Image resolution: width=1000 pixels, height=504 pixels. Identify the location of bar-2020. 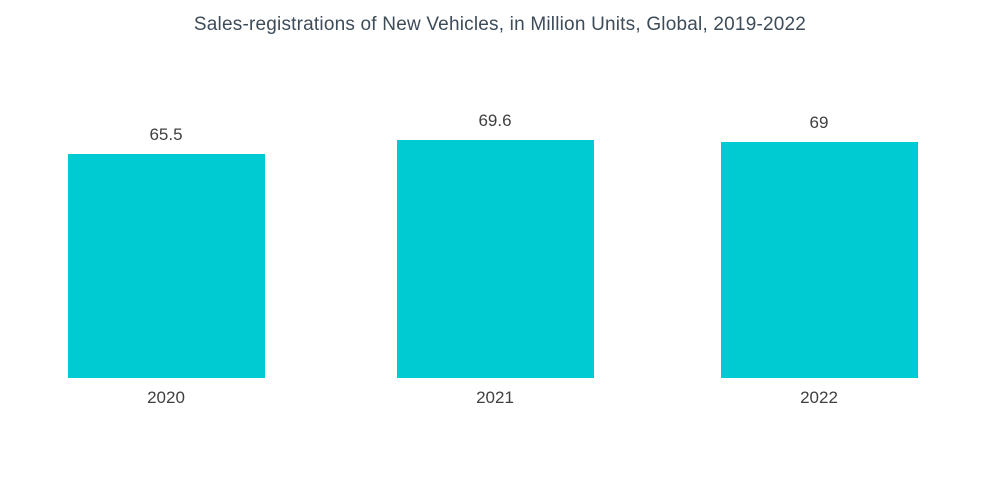
(166, 266).